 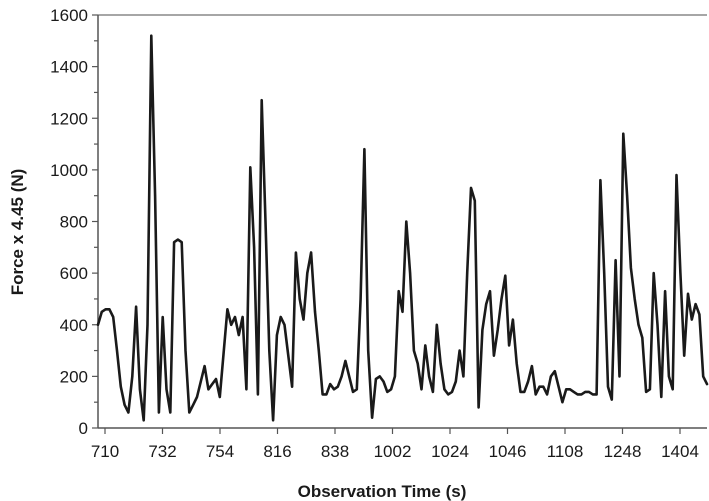 What do you see at coordinates (69, 15) in the screenshot?
I see `y-tick-label: 1600` at bounding box center [69, 15].